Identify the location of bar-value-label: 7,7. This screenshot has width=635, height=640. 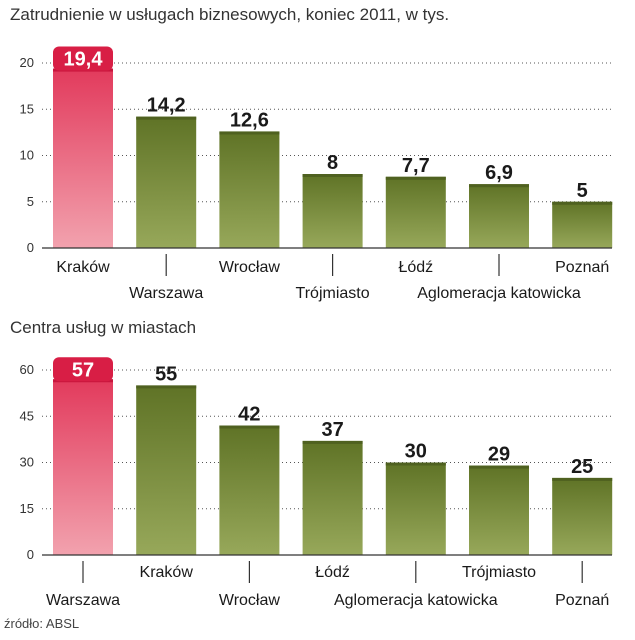
(416, 166).